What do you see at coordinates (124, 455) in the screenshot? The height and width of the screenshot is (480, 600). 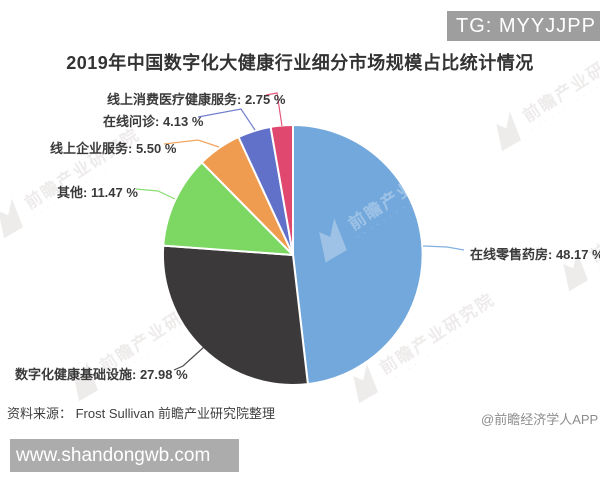 I see `website-url-bar: www.shandongwb.com` at bounding box center [124, 455].